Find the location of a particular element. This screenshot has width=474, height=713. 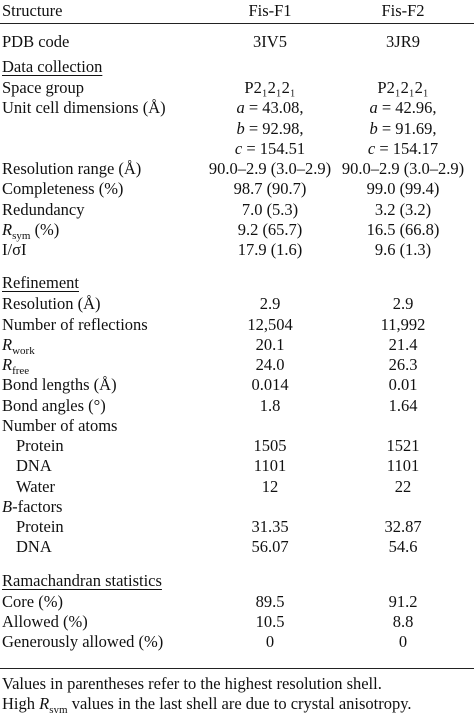

row-label: Generously allowed (%) is located at coordinates (83, 641).